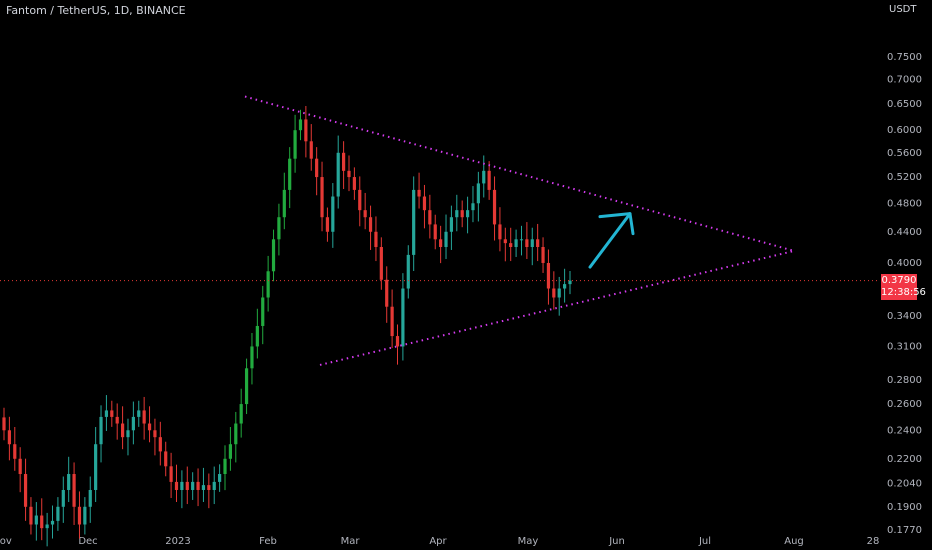  Describe the element at coordinates (904, 153) in the screenshot. I see `y-tick-label: 0.5600` at that location.